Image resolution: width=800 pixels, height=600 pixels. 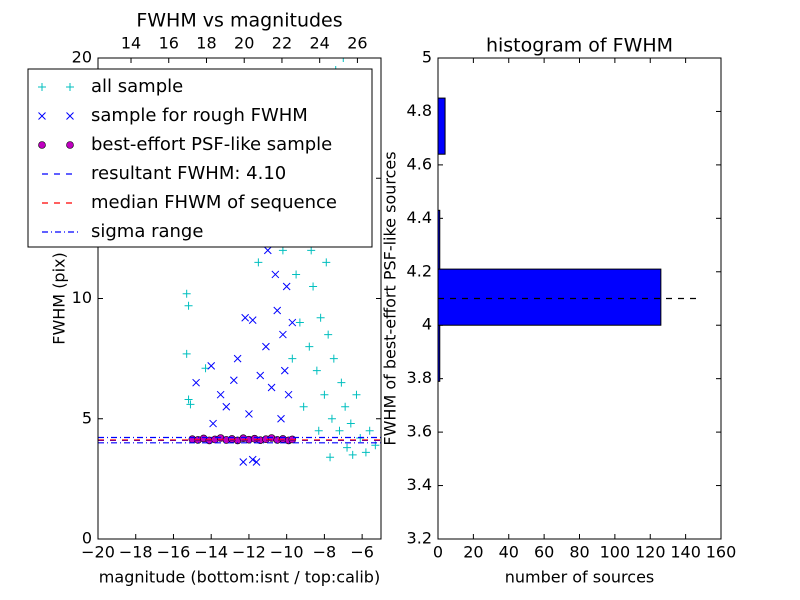 I want to click on x-tick-label: 80, so click(x=579, y=552).